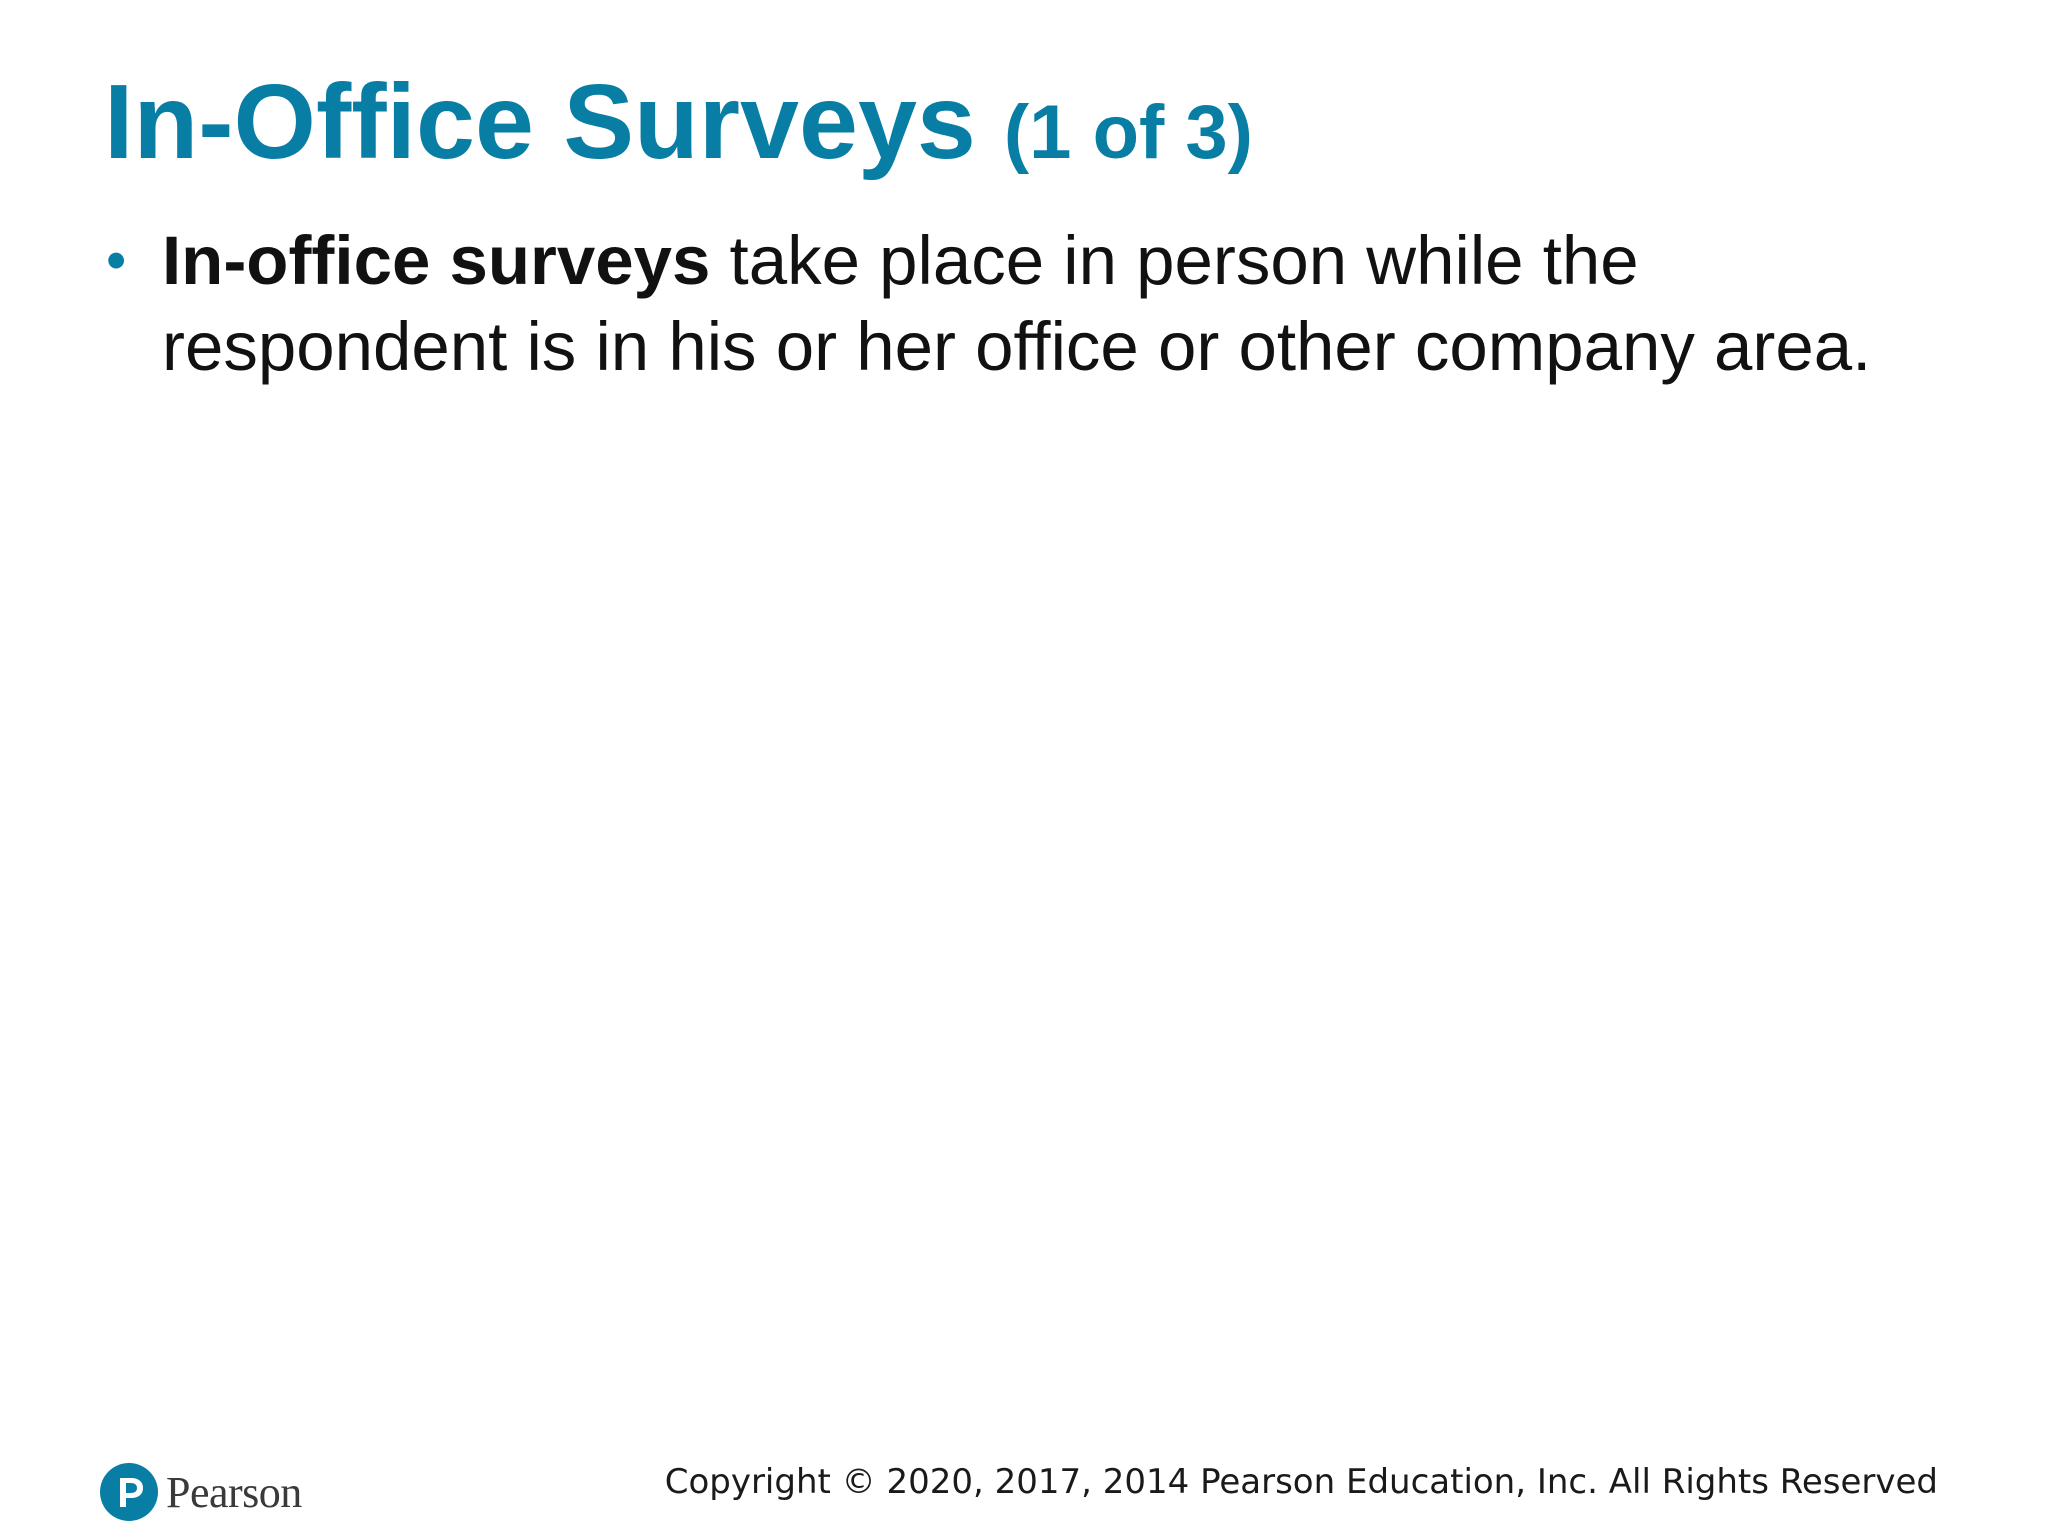 This screenshot has width=2048, height=1536. Describe the element at coordinates (234, 1492) in the screenshot. I see `logo-wordmark: Pearson` at that location.